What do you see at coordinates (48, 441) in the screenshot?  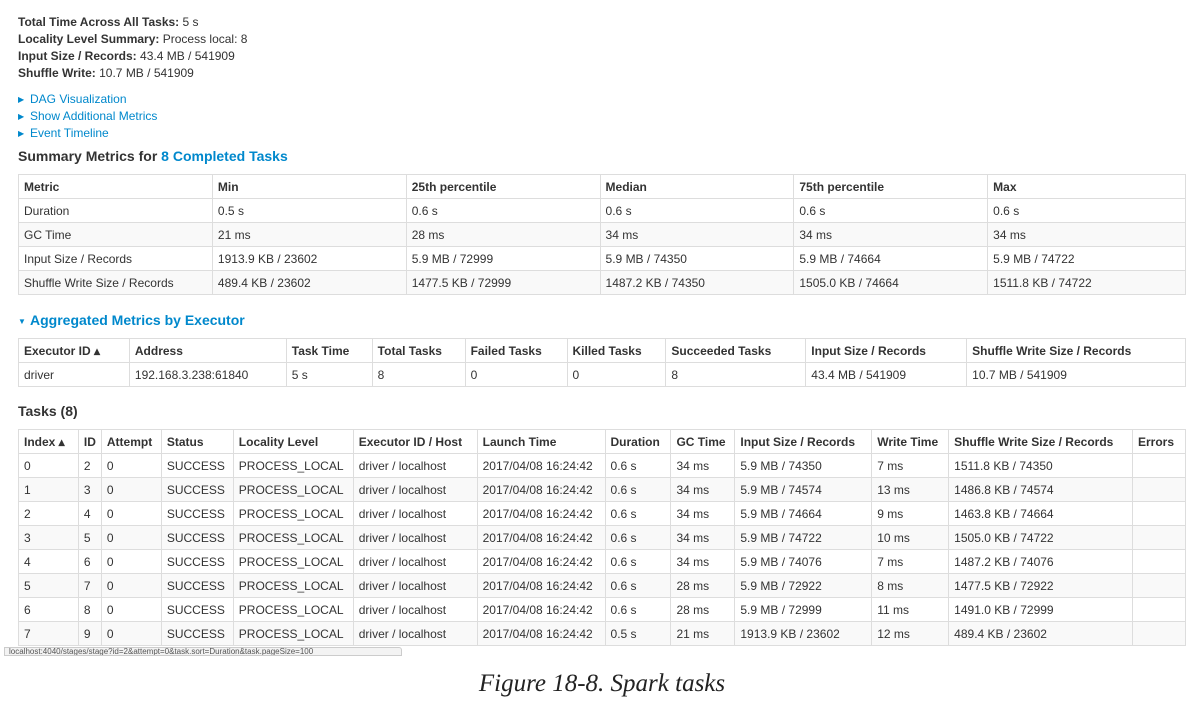 I see `tasks-header: Index ▴` at bounding box center [48, 441].